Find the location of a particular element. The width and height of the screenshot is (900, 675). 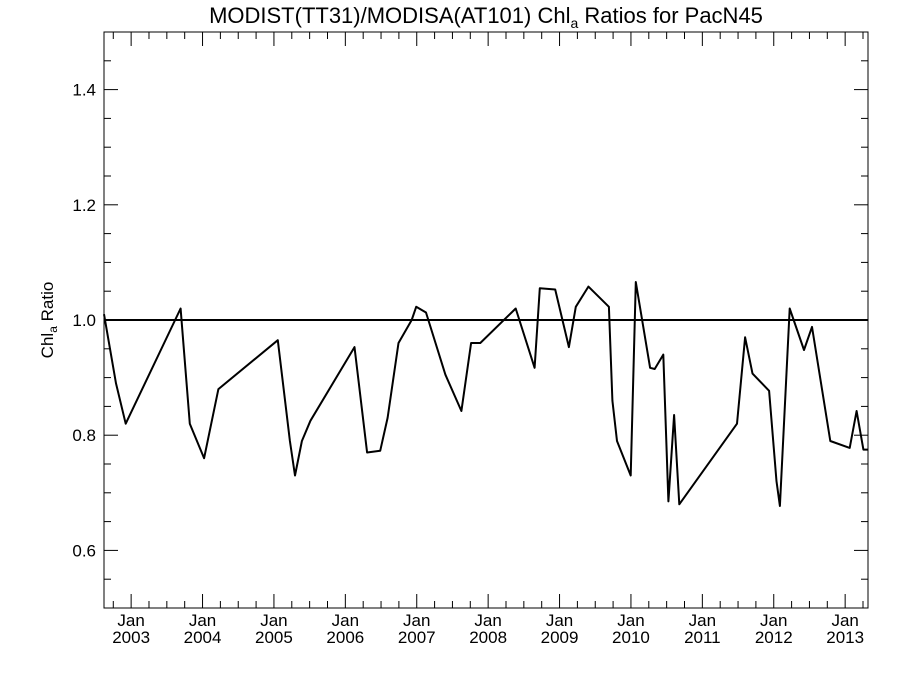

x-tick-year-label: 2003 is located at coordinates (131, 637).